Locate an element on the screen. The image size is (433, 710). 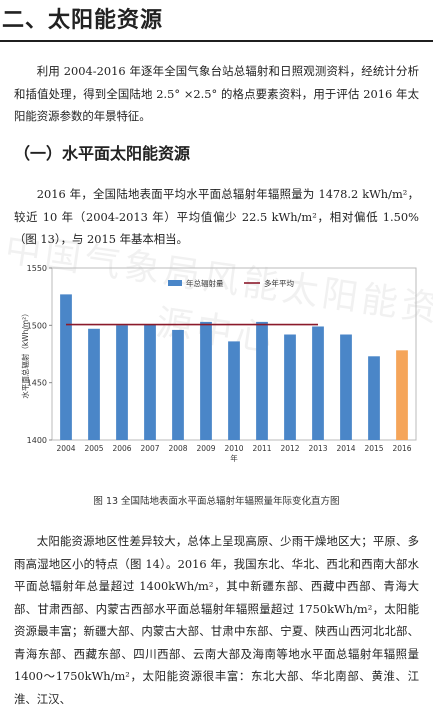
legend-swatch-bar is located at coordinates (175, 283).